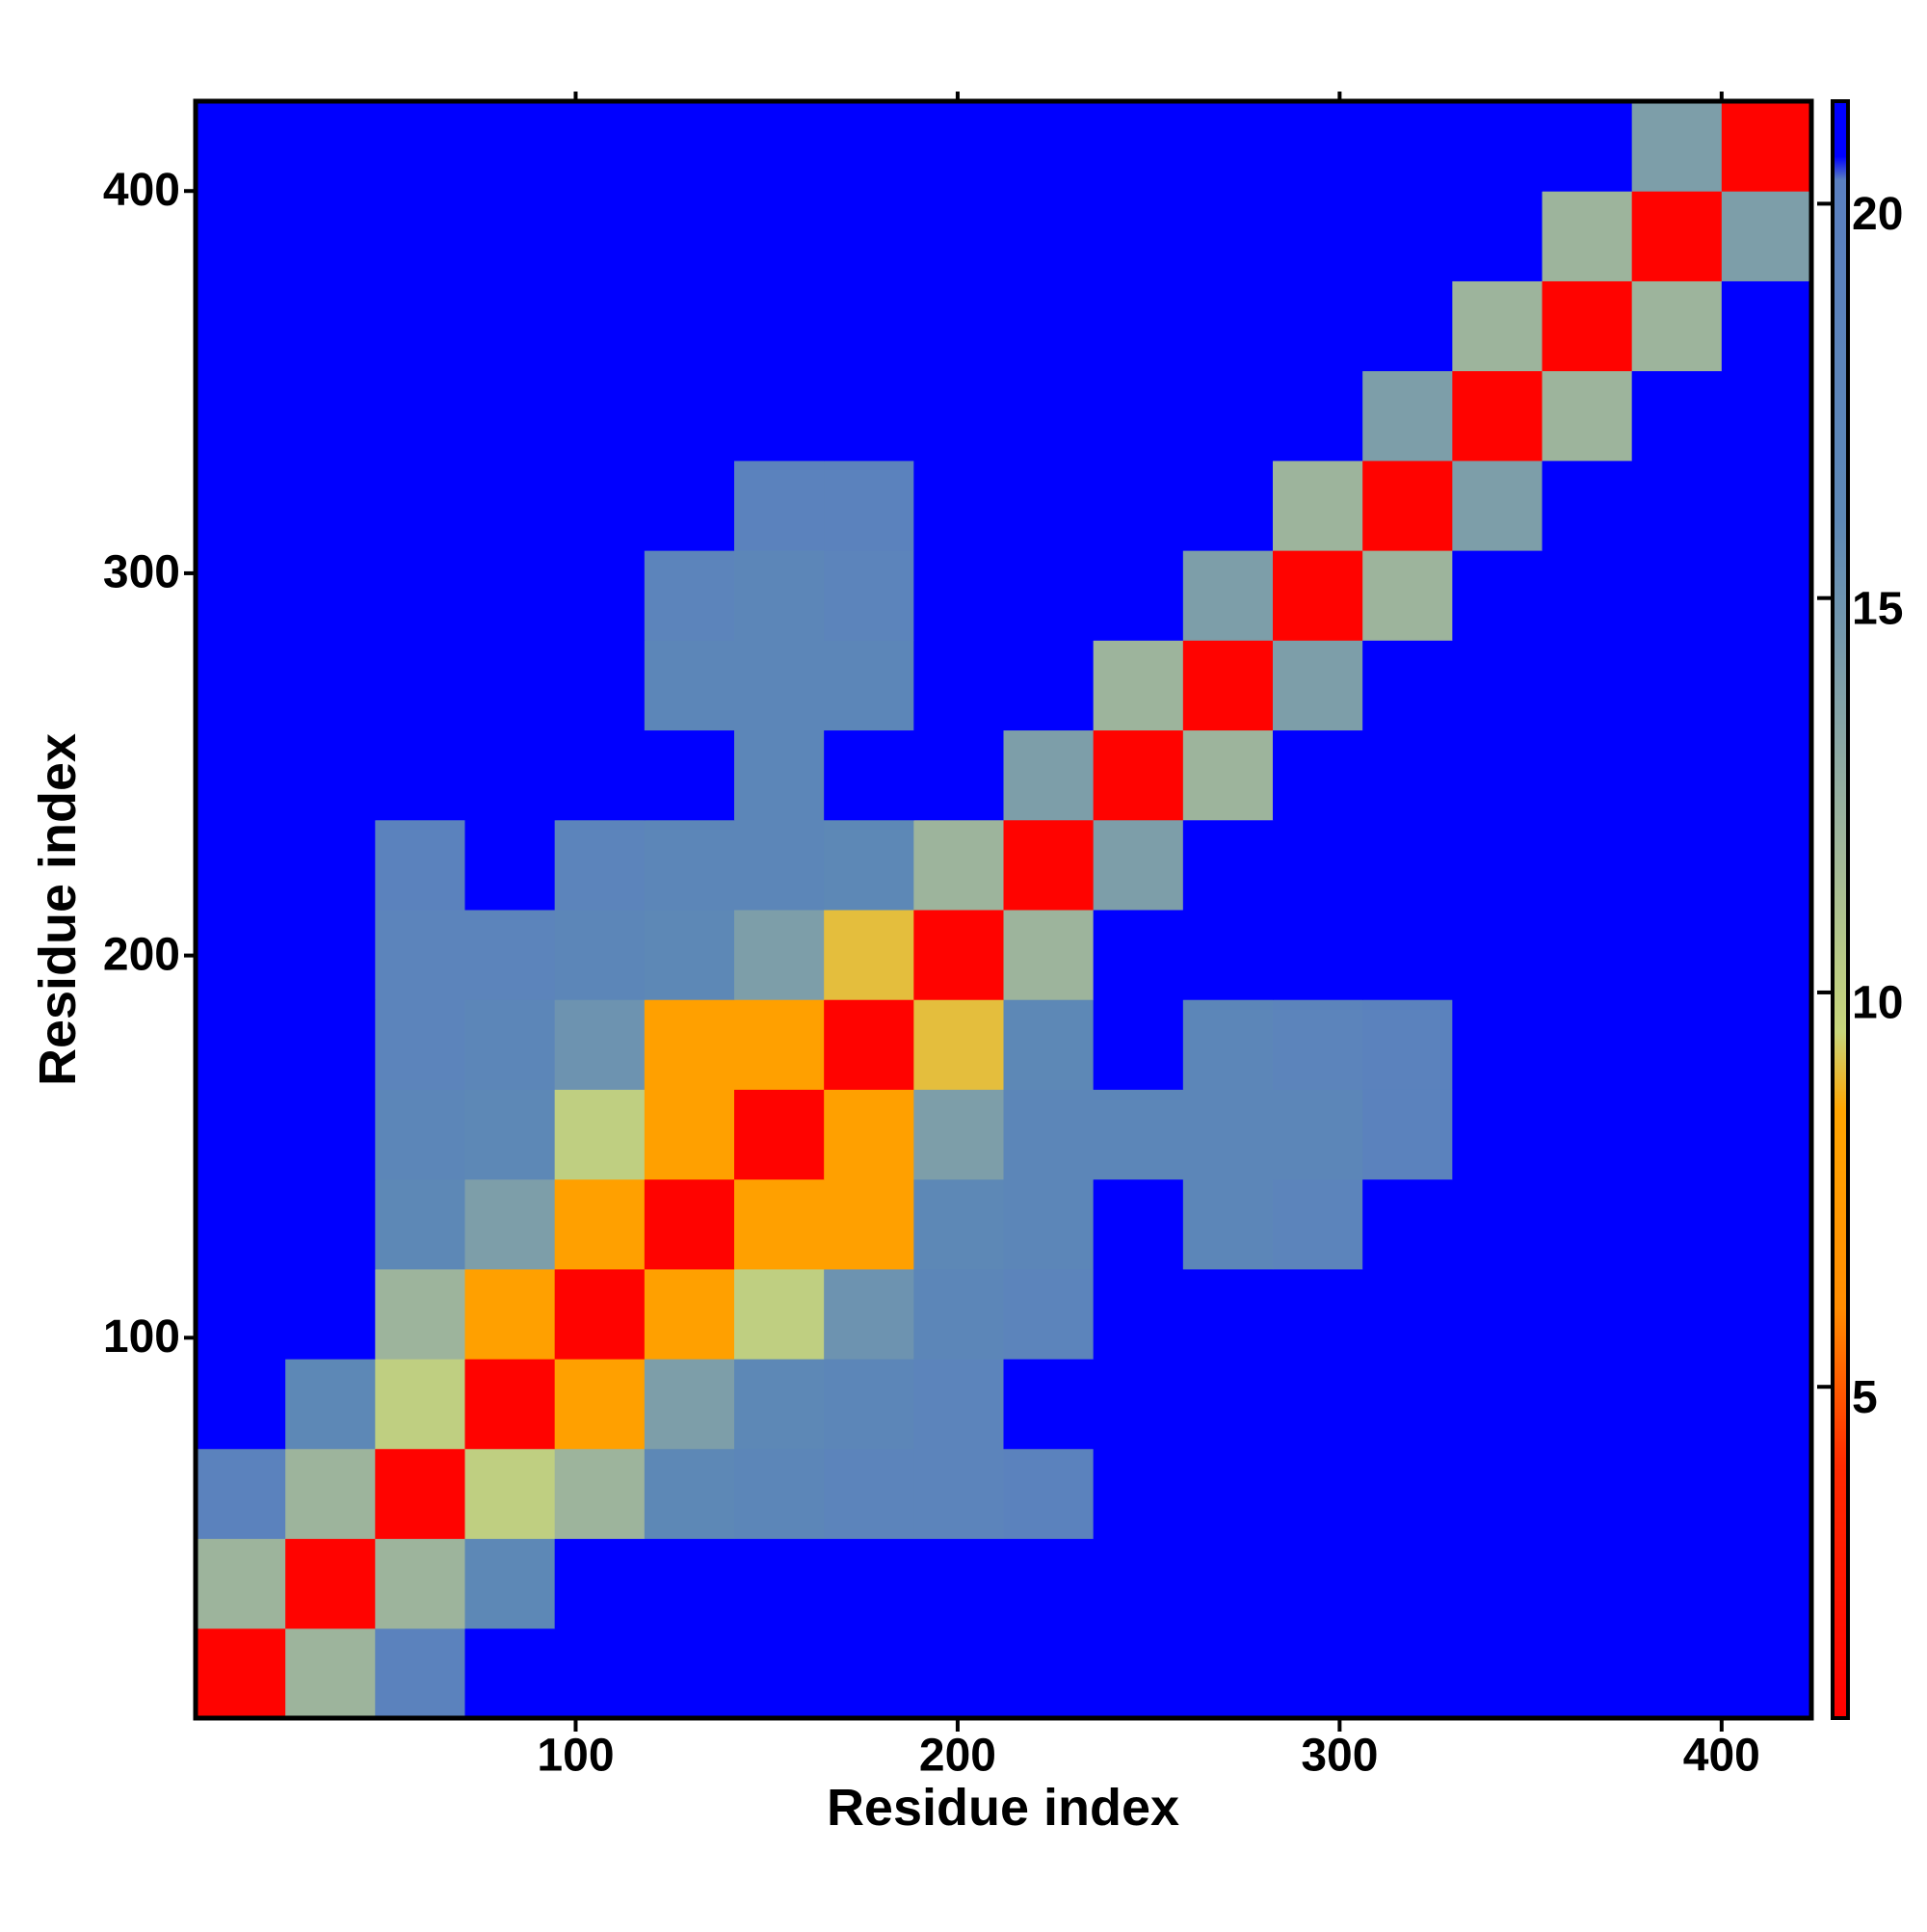 The height and width of the screenshot is (1932, 1927). Describe the element at coordinates (141, 1337) in the screenshot. I see `y-tick-label: 100` at that location.